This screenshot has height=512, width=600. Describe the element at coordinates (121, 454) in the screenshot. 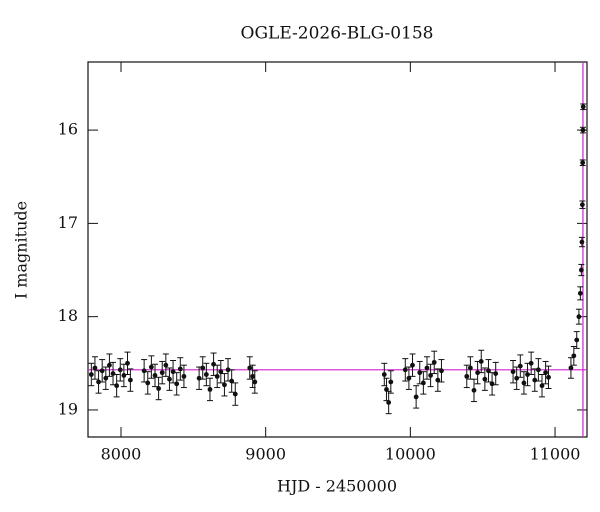

I see `x-tick-label: 8000` at that location.